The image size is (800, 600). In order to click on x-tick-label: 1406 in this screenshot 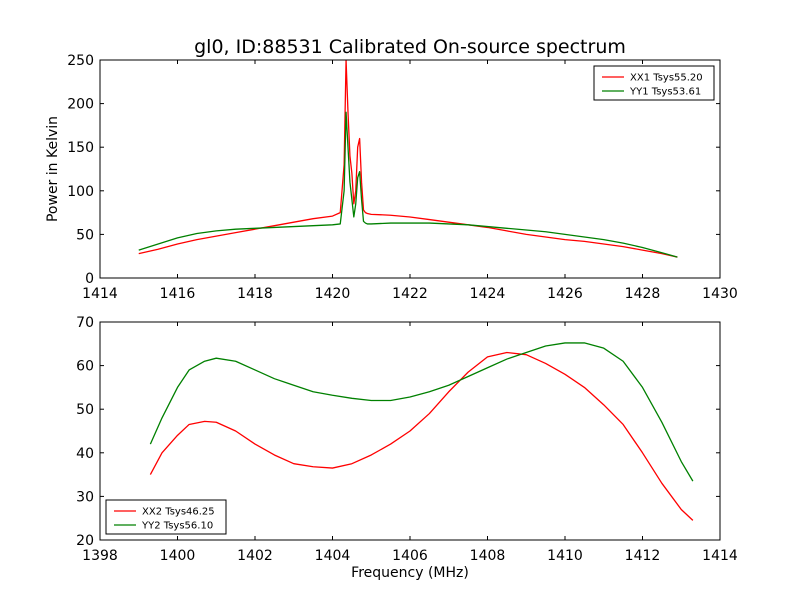, I will do `click(410, 556)`.